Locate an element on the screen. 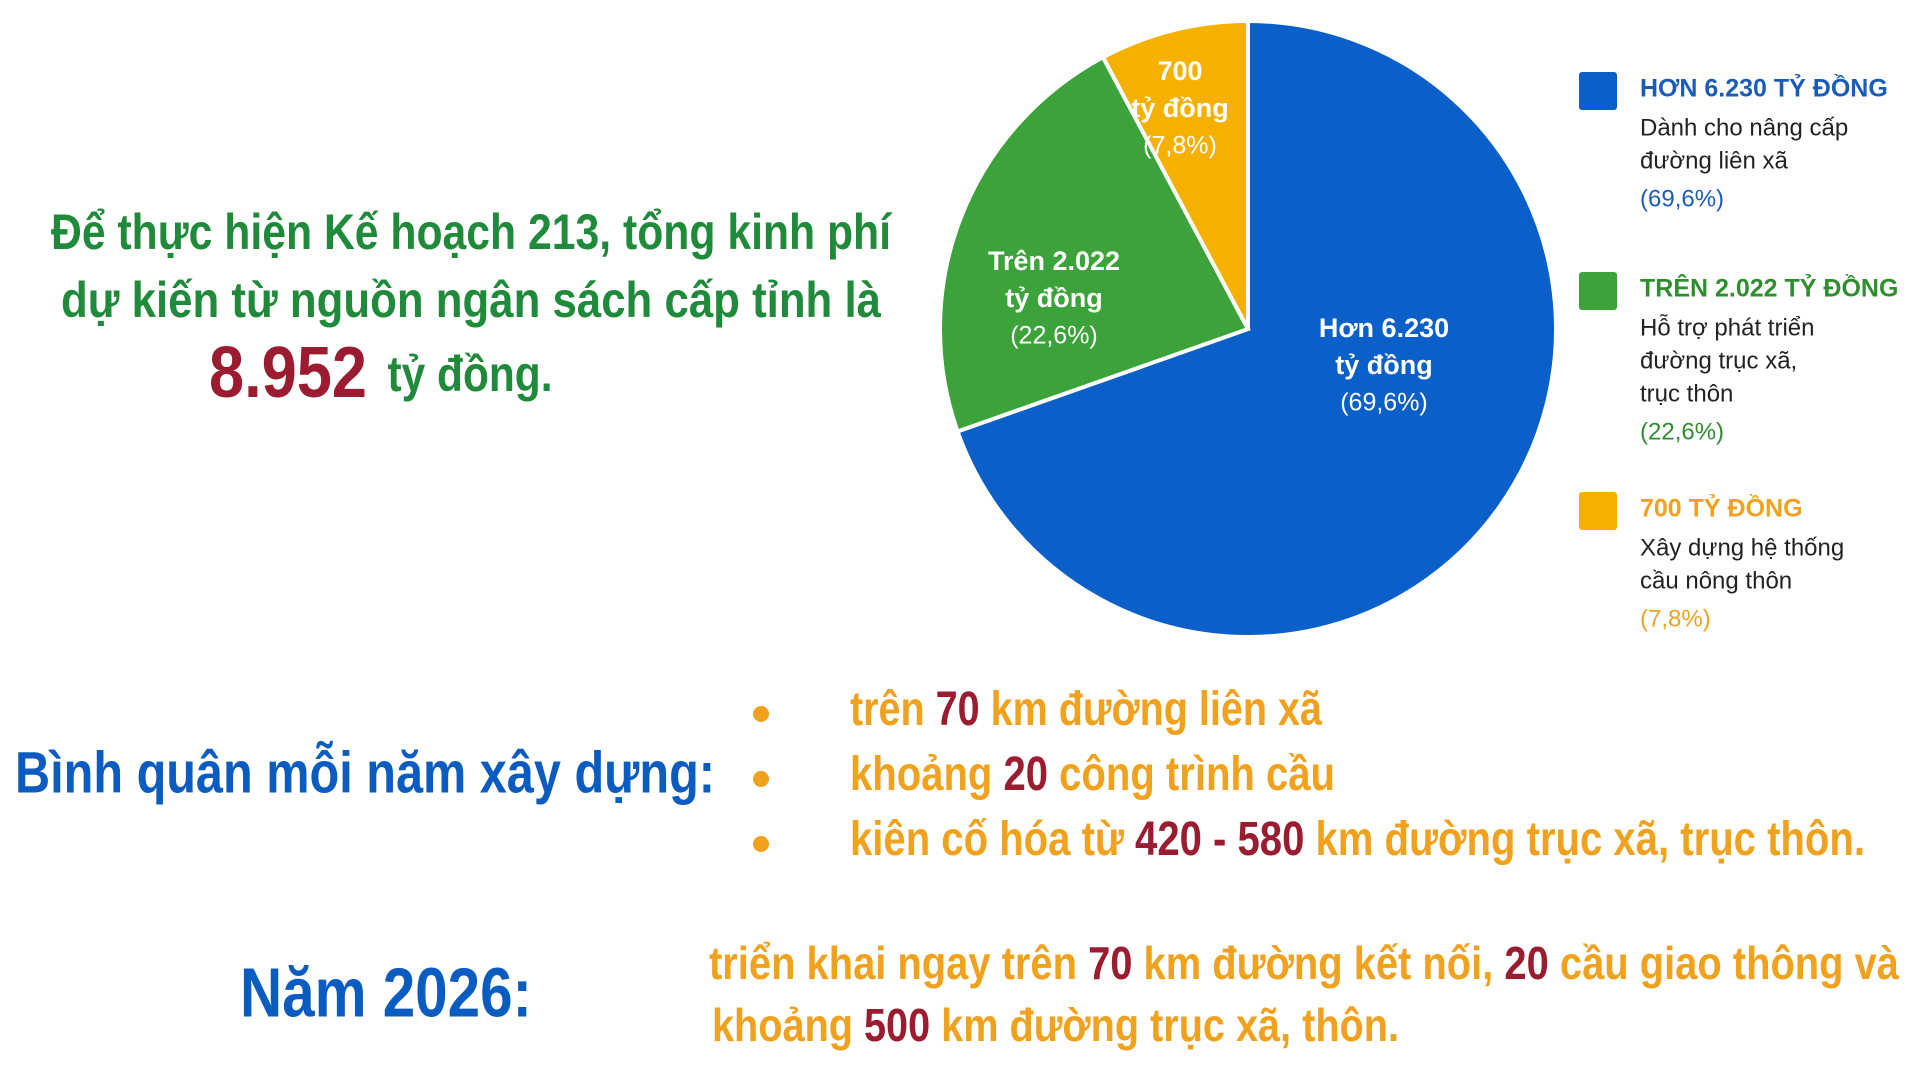 This screenshot has width=1920, height=1080. legend-percent: (69,6%) is located at coordinates (1682, 198).